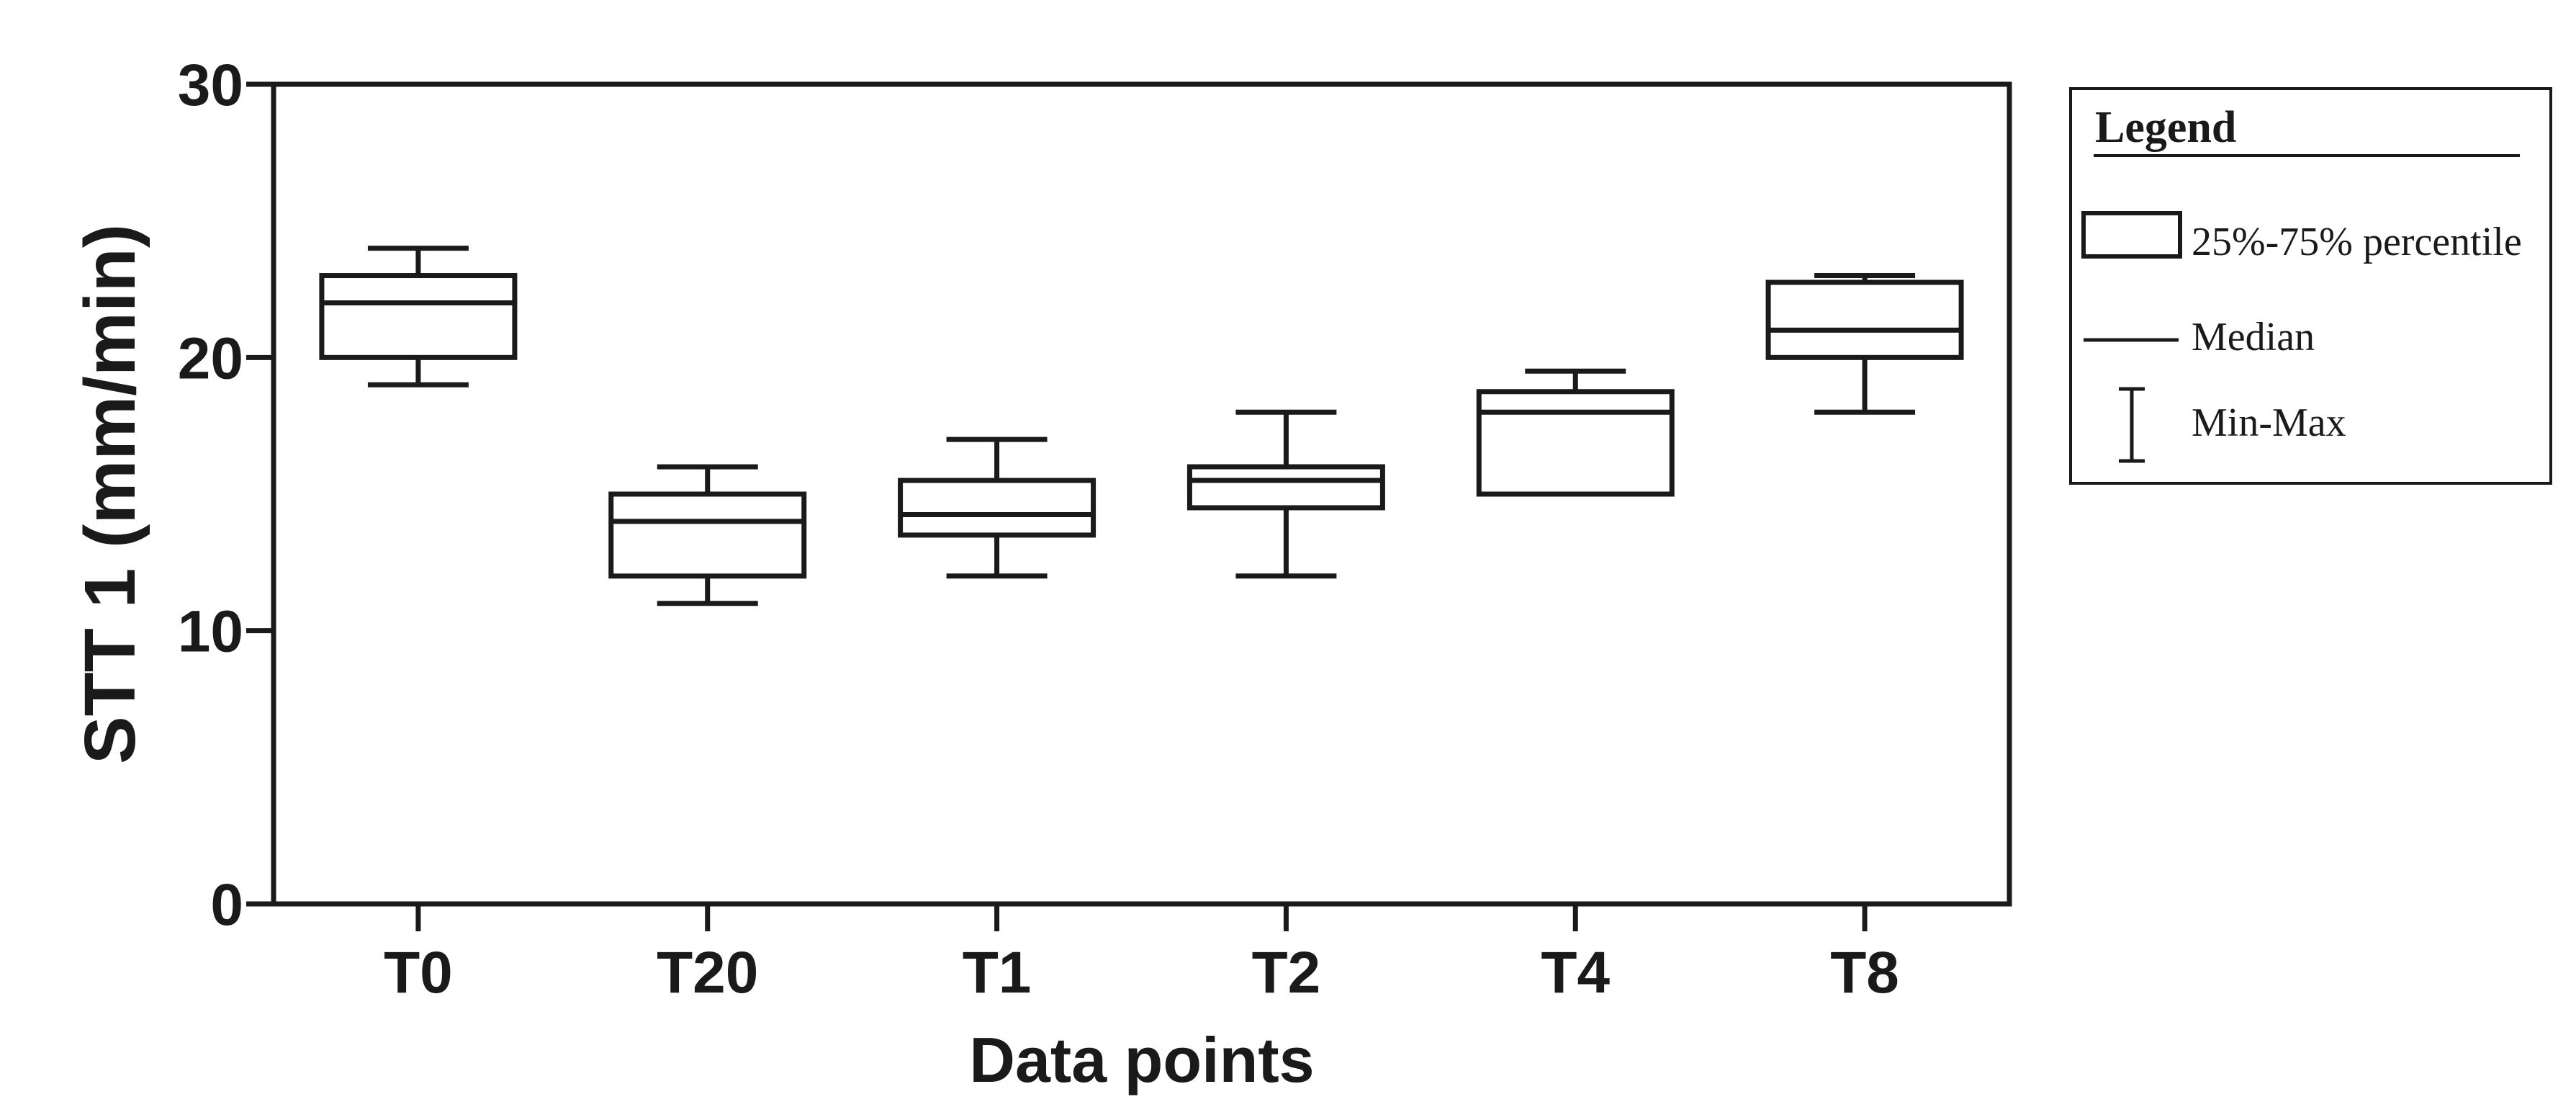 This screenshot has height=1120, width=2576. What do you see at coordinates (418, 973) in the screenshot?
I see `x-tick-label: T0` at bounding box center [418, 973].